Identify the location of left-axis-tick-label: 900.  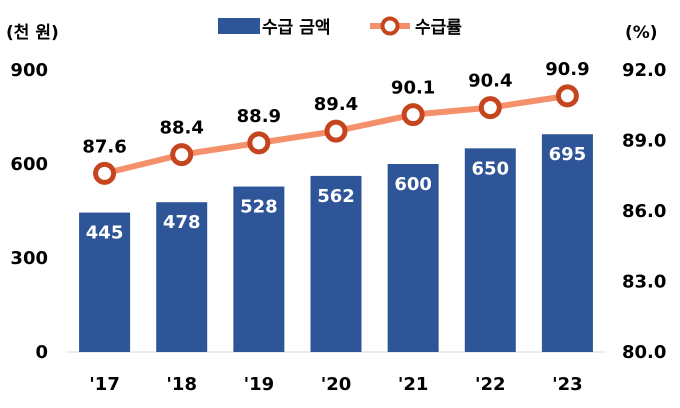
(29, 70).